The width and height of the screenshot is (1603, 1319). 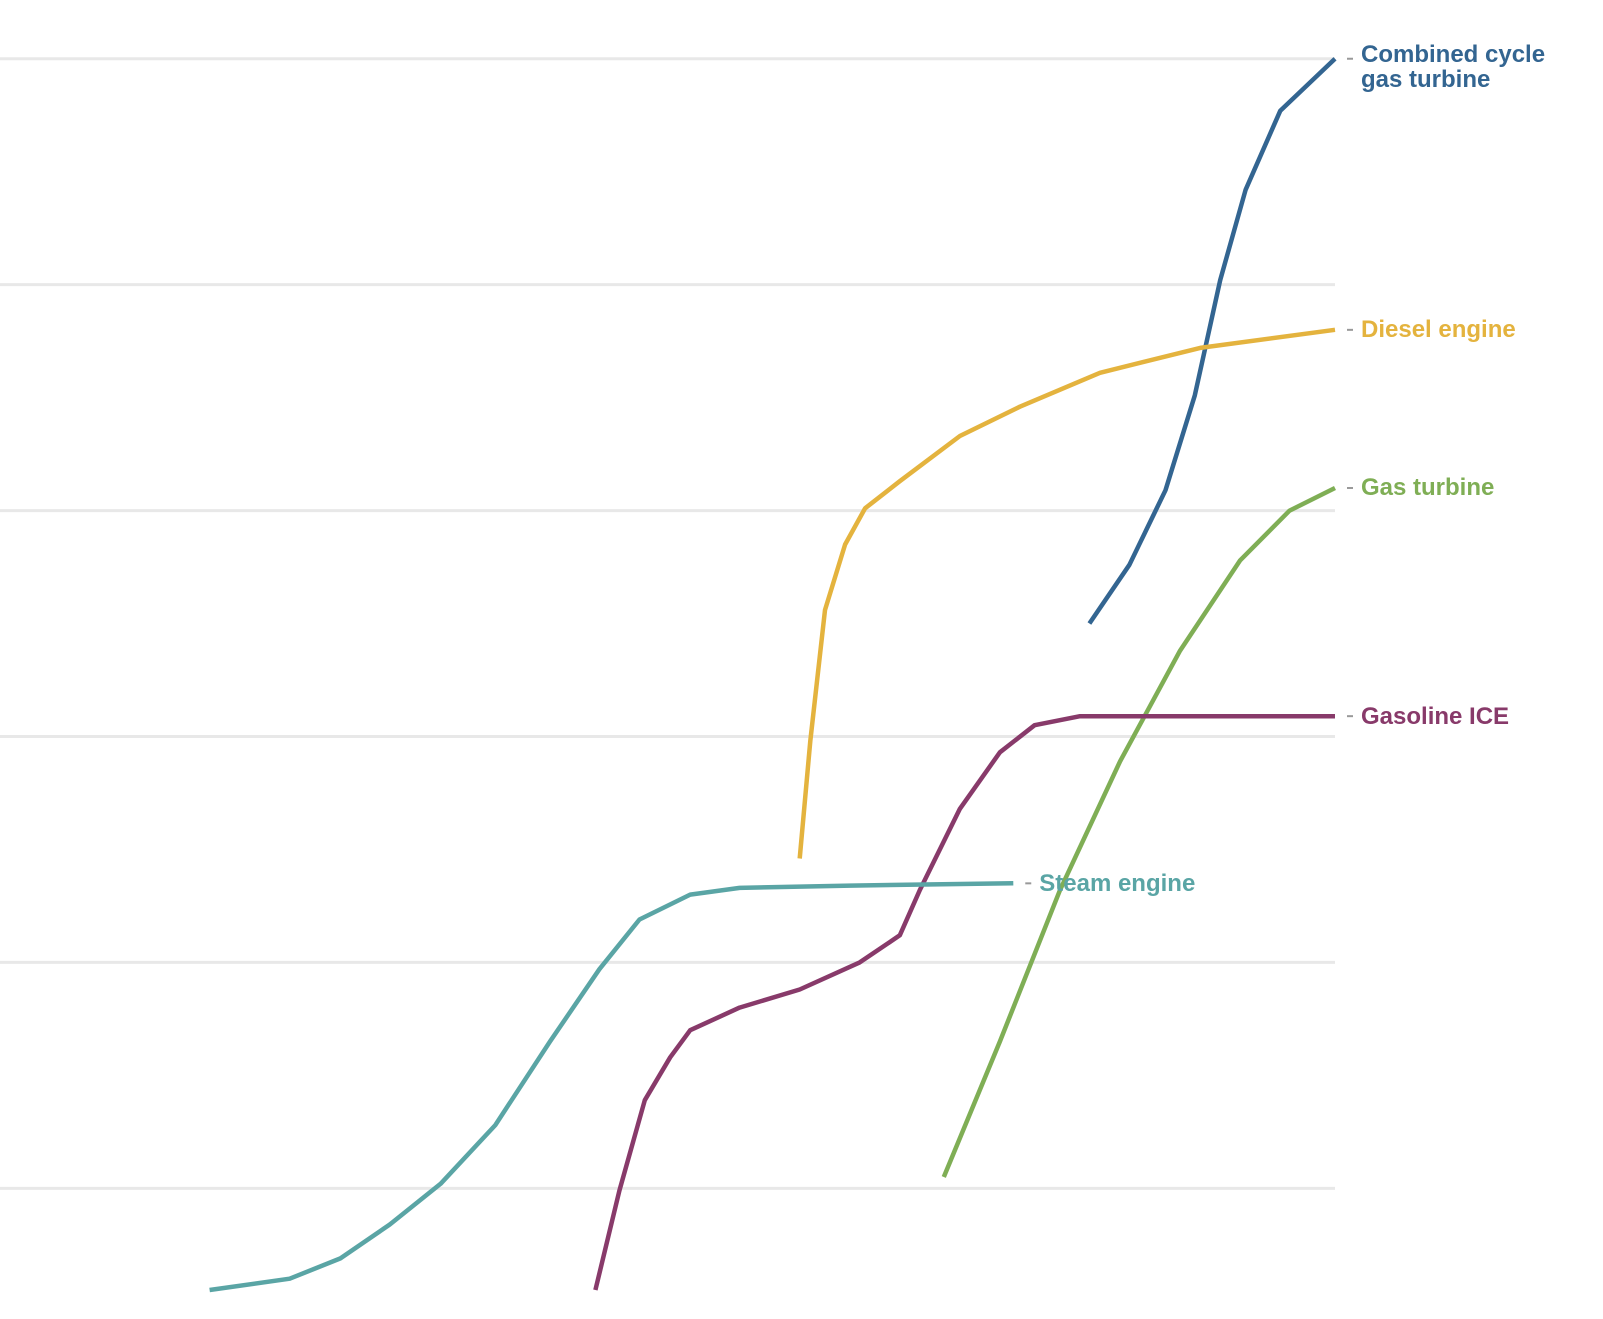 I want to click on series-label: Combined cycle gas turbine, so click(x=1453, y=66).